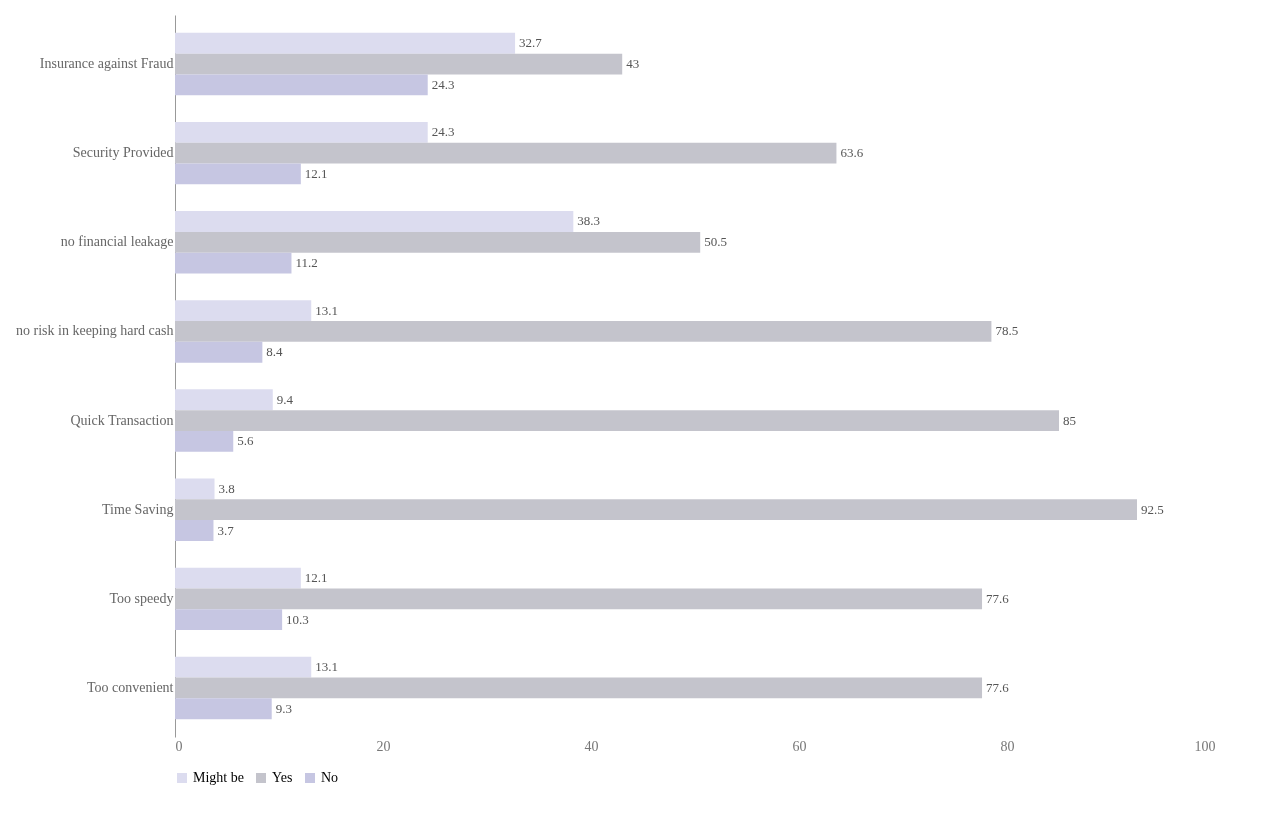 The width and height of the screenshot is (1265, 839). Describe the element at coordinates (245, 441) in the screenshot. I see `data-label: 5.6` at that location.